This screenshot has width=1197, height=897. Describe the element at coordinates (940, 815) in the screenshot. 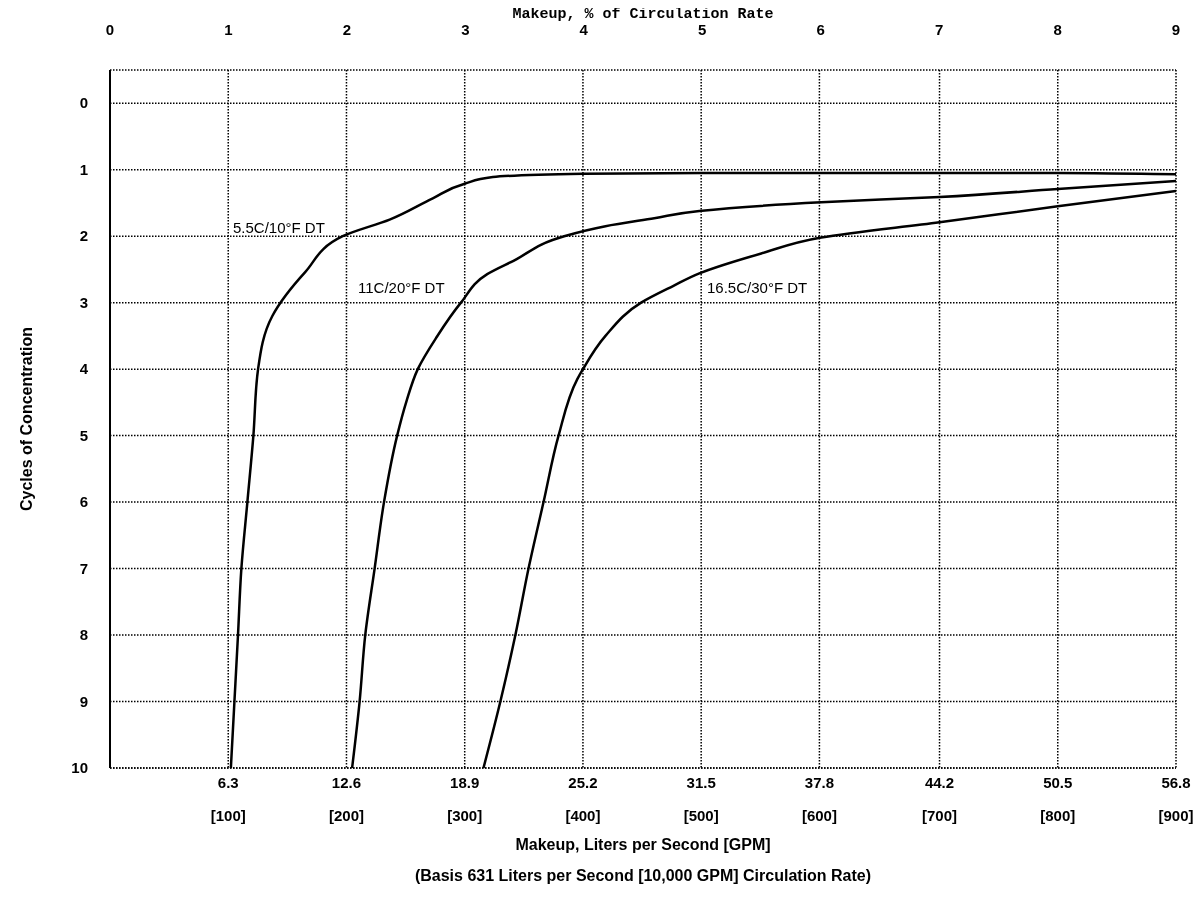

I see `text: [700]` at that location.